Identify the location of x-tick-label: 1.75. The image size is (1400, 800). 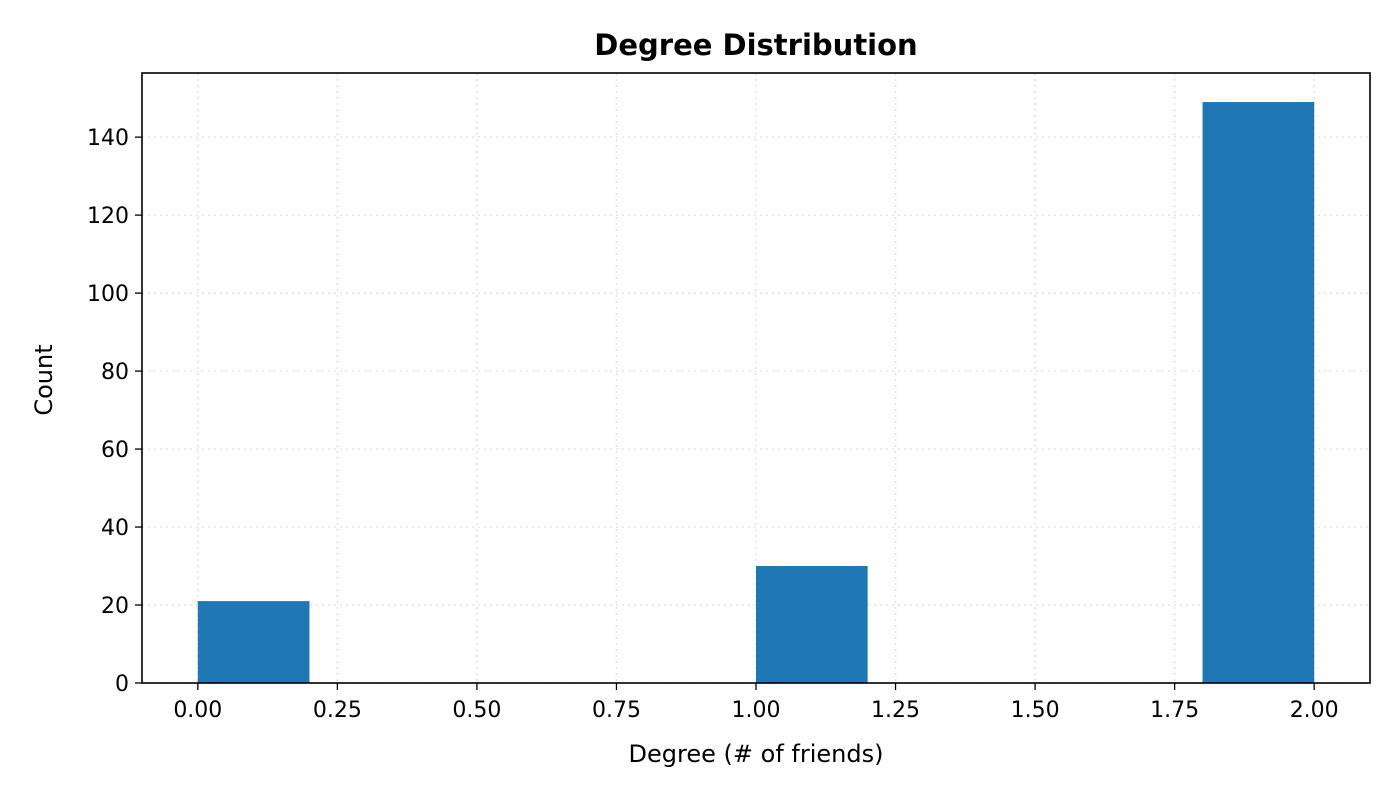
(1174, 710).